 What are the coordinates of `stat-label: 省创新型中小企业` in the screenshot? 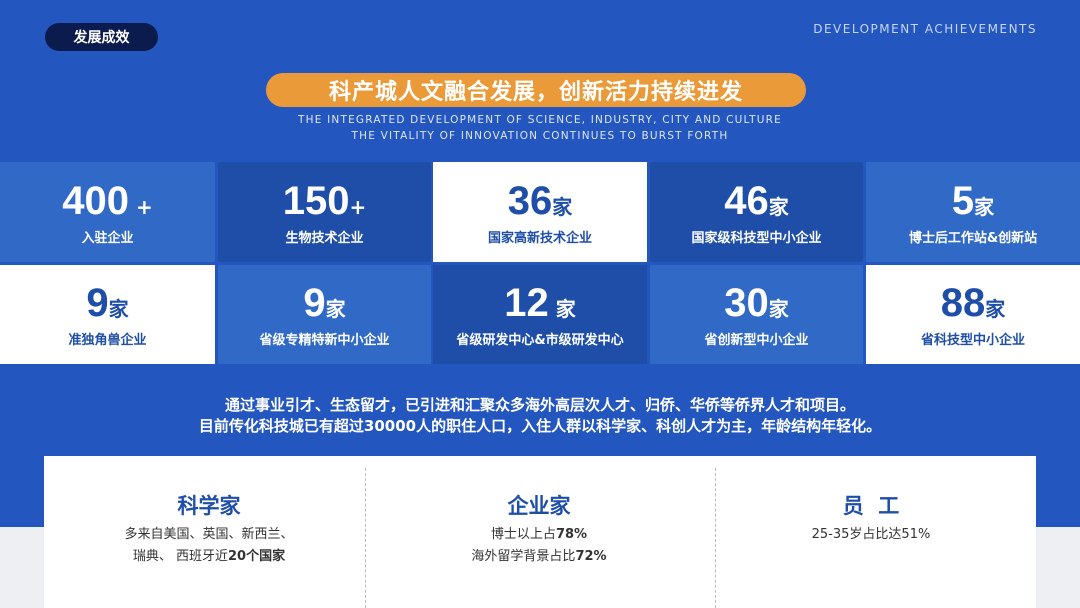 It's located at (756, 340).